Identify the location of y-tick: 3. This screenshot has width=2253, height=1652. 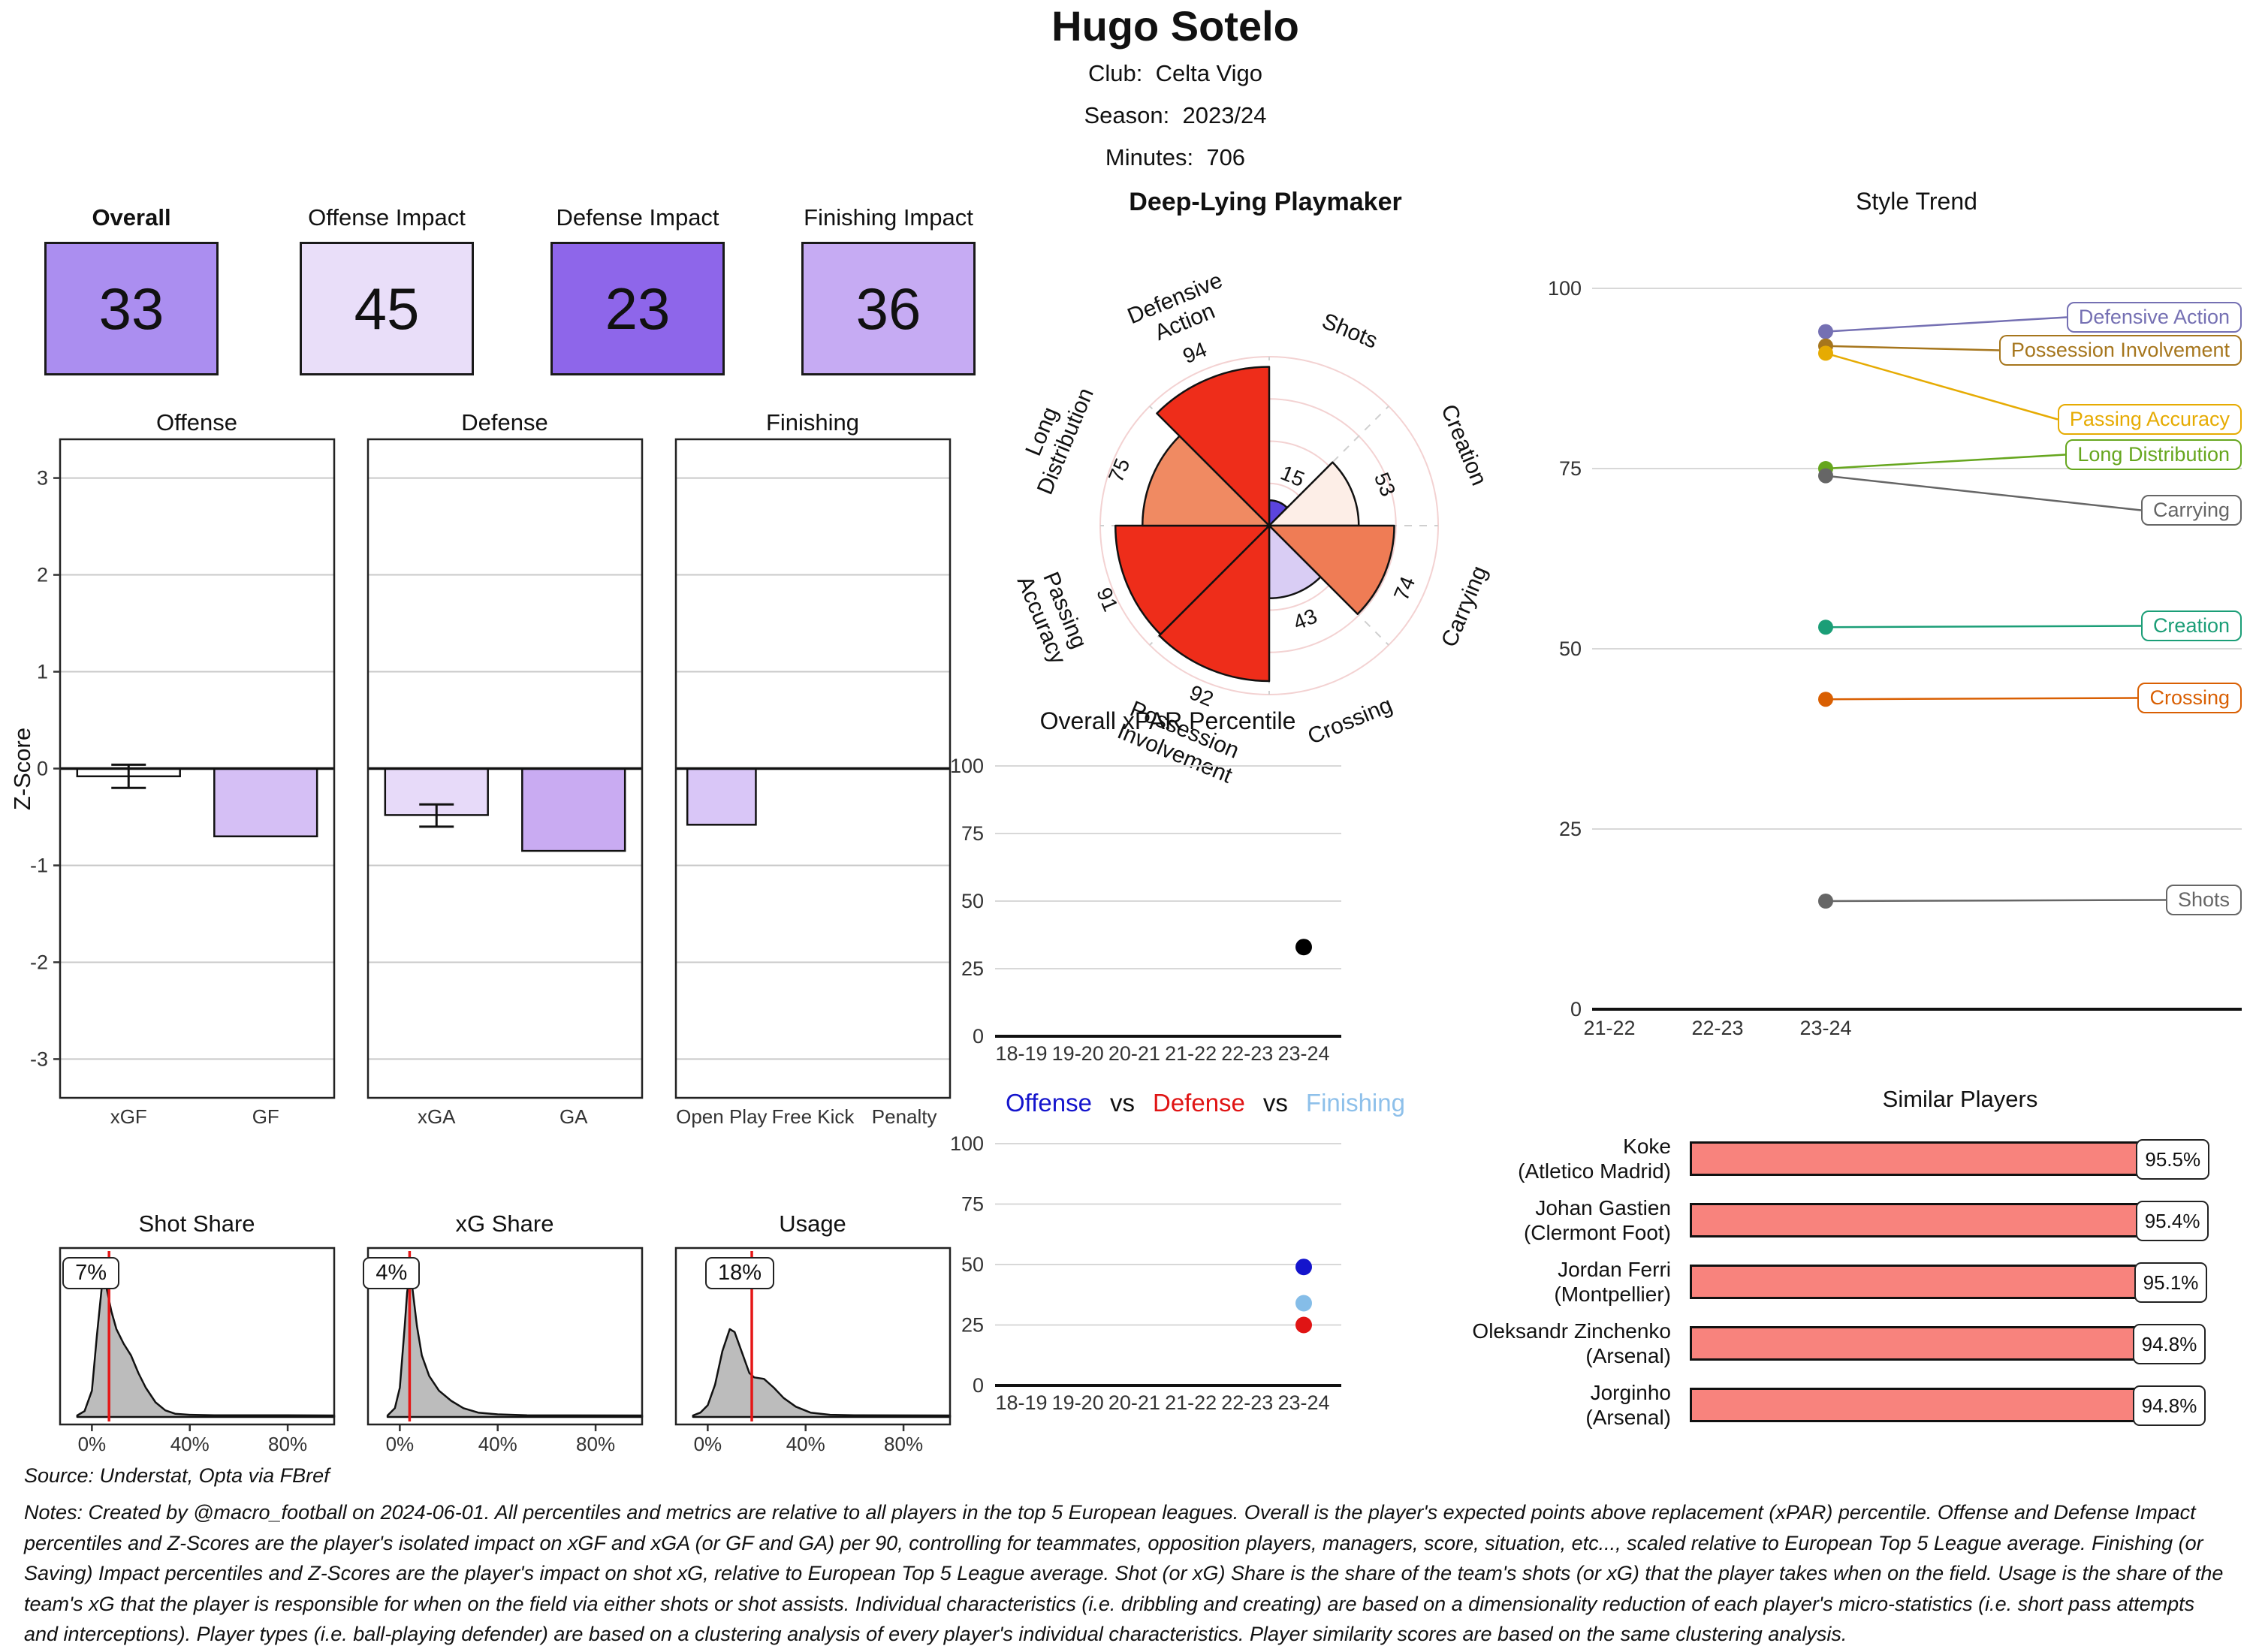
(43, 478).